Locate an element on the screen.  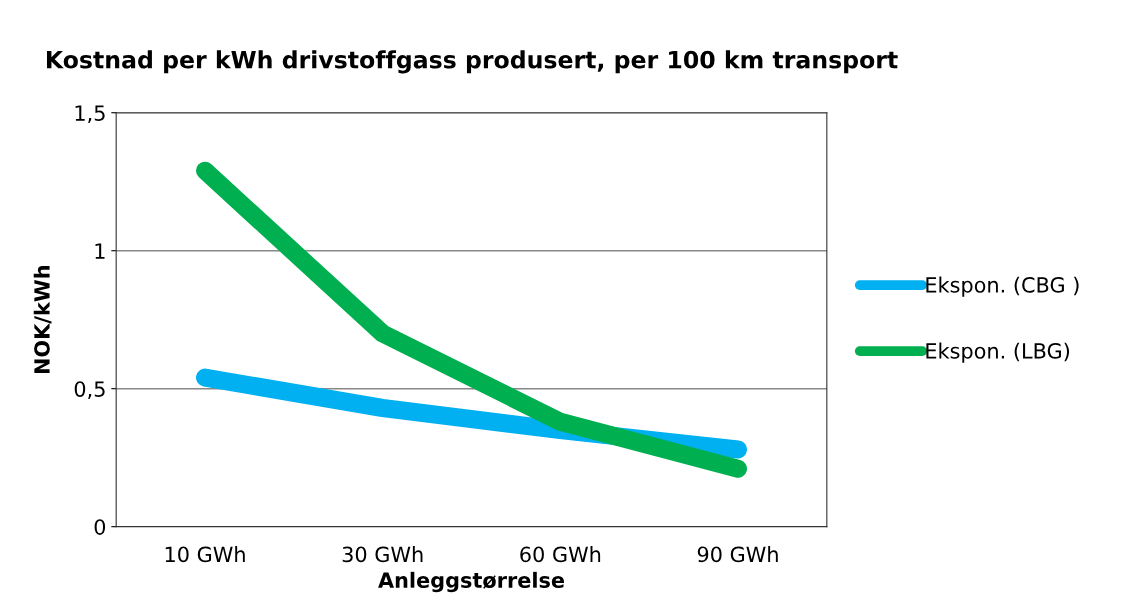
y-tick-label: 0 is located at coordinates (100, 527).